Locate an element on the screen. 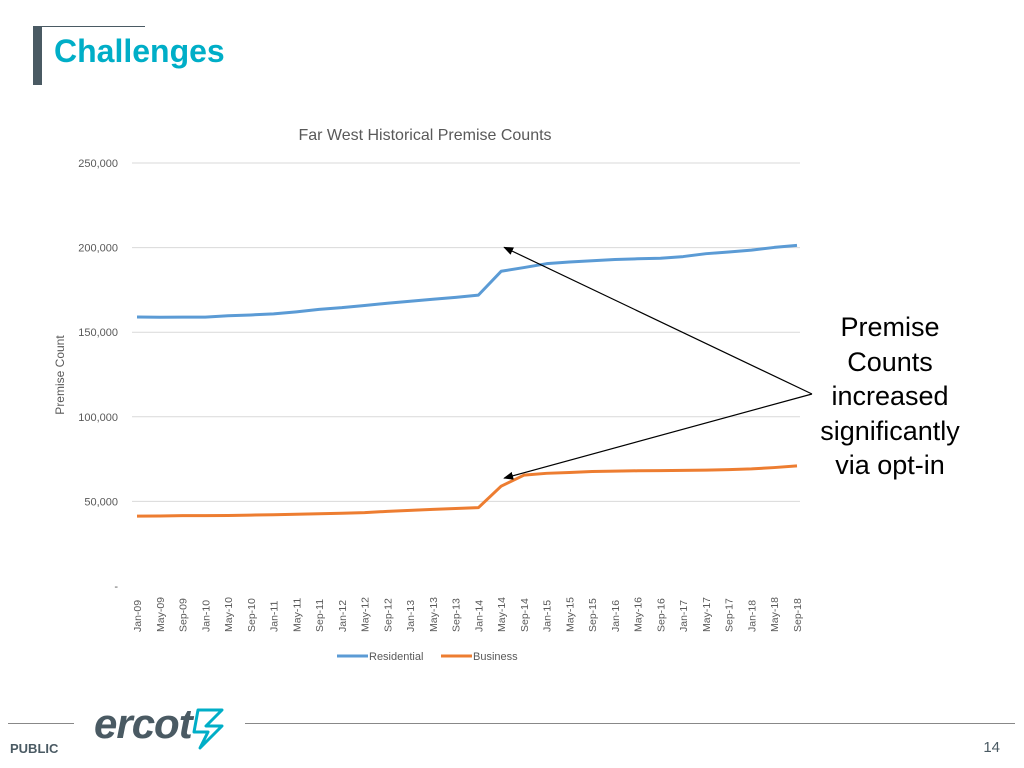 The width and height of the screenshot is (1024, 768). x-tick-label: May-18 is located at coordinates (775, 614).